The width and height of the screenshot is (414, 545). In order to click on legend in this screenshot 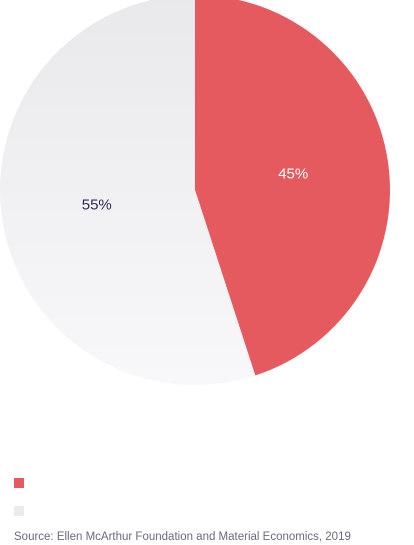, I will do `click(23, 504)`.